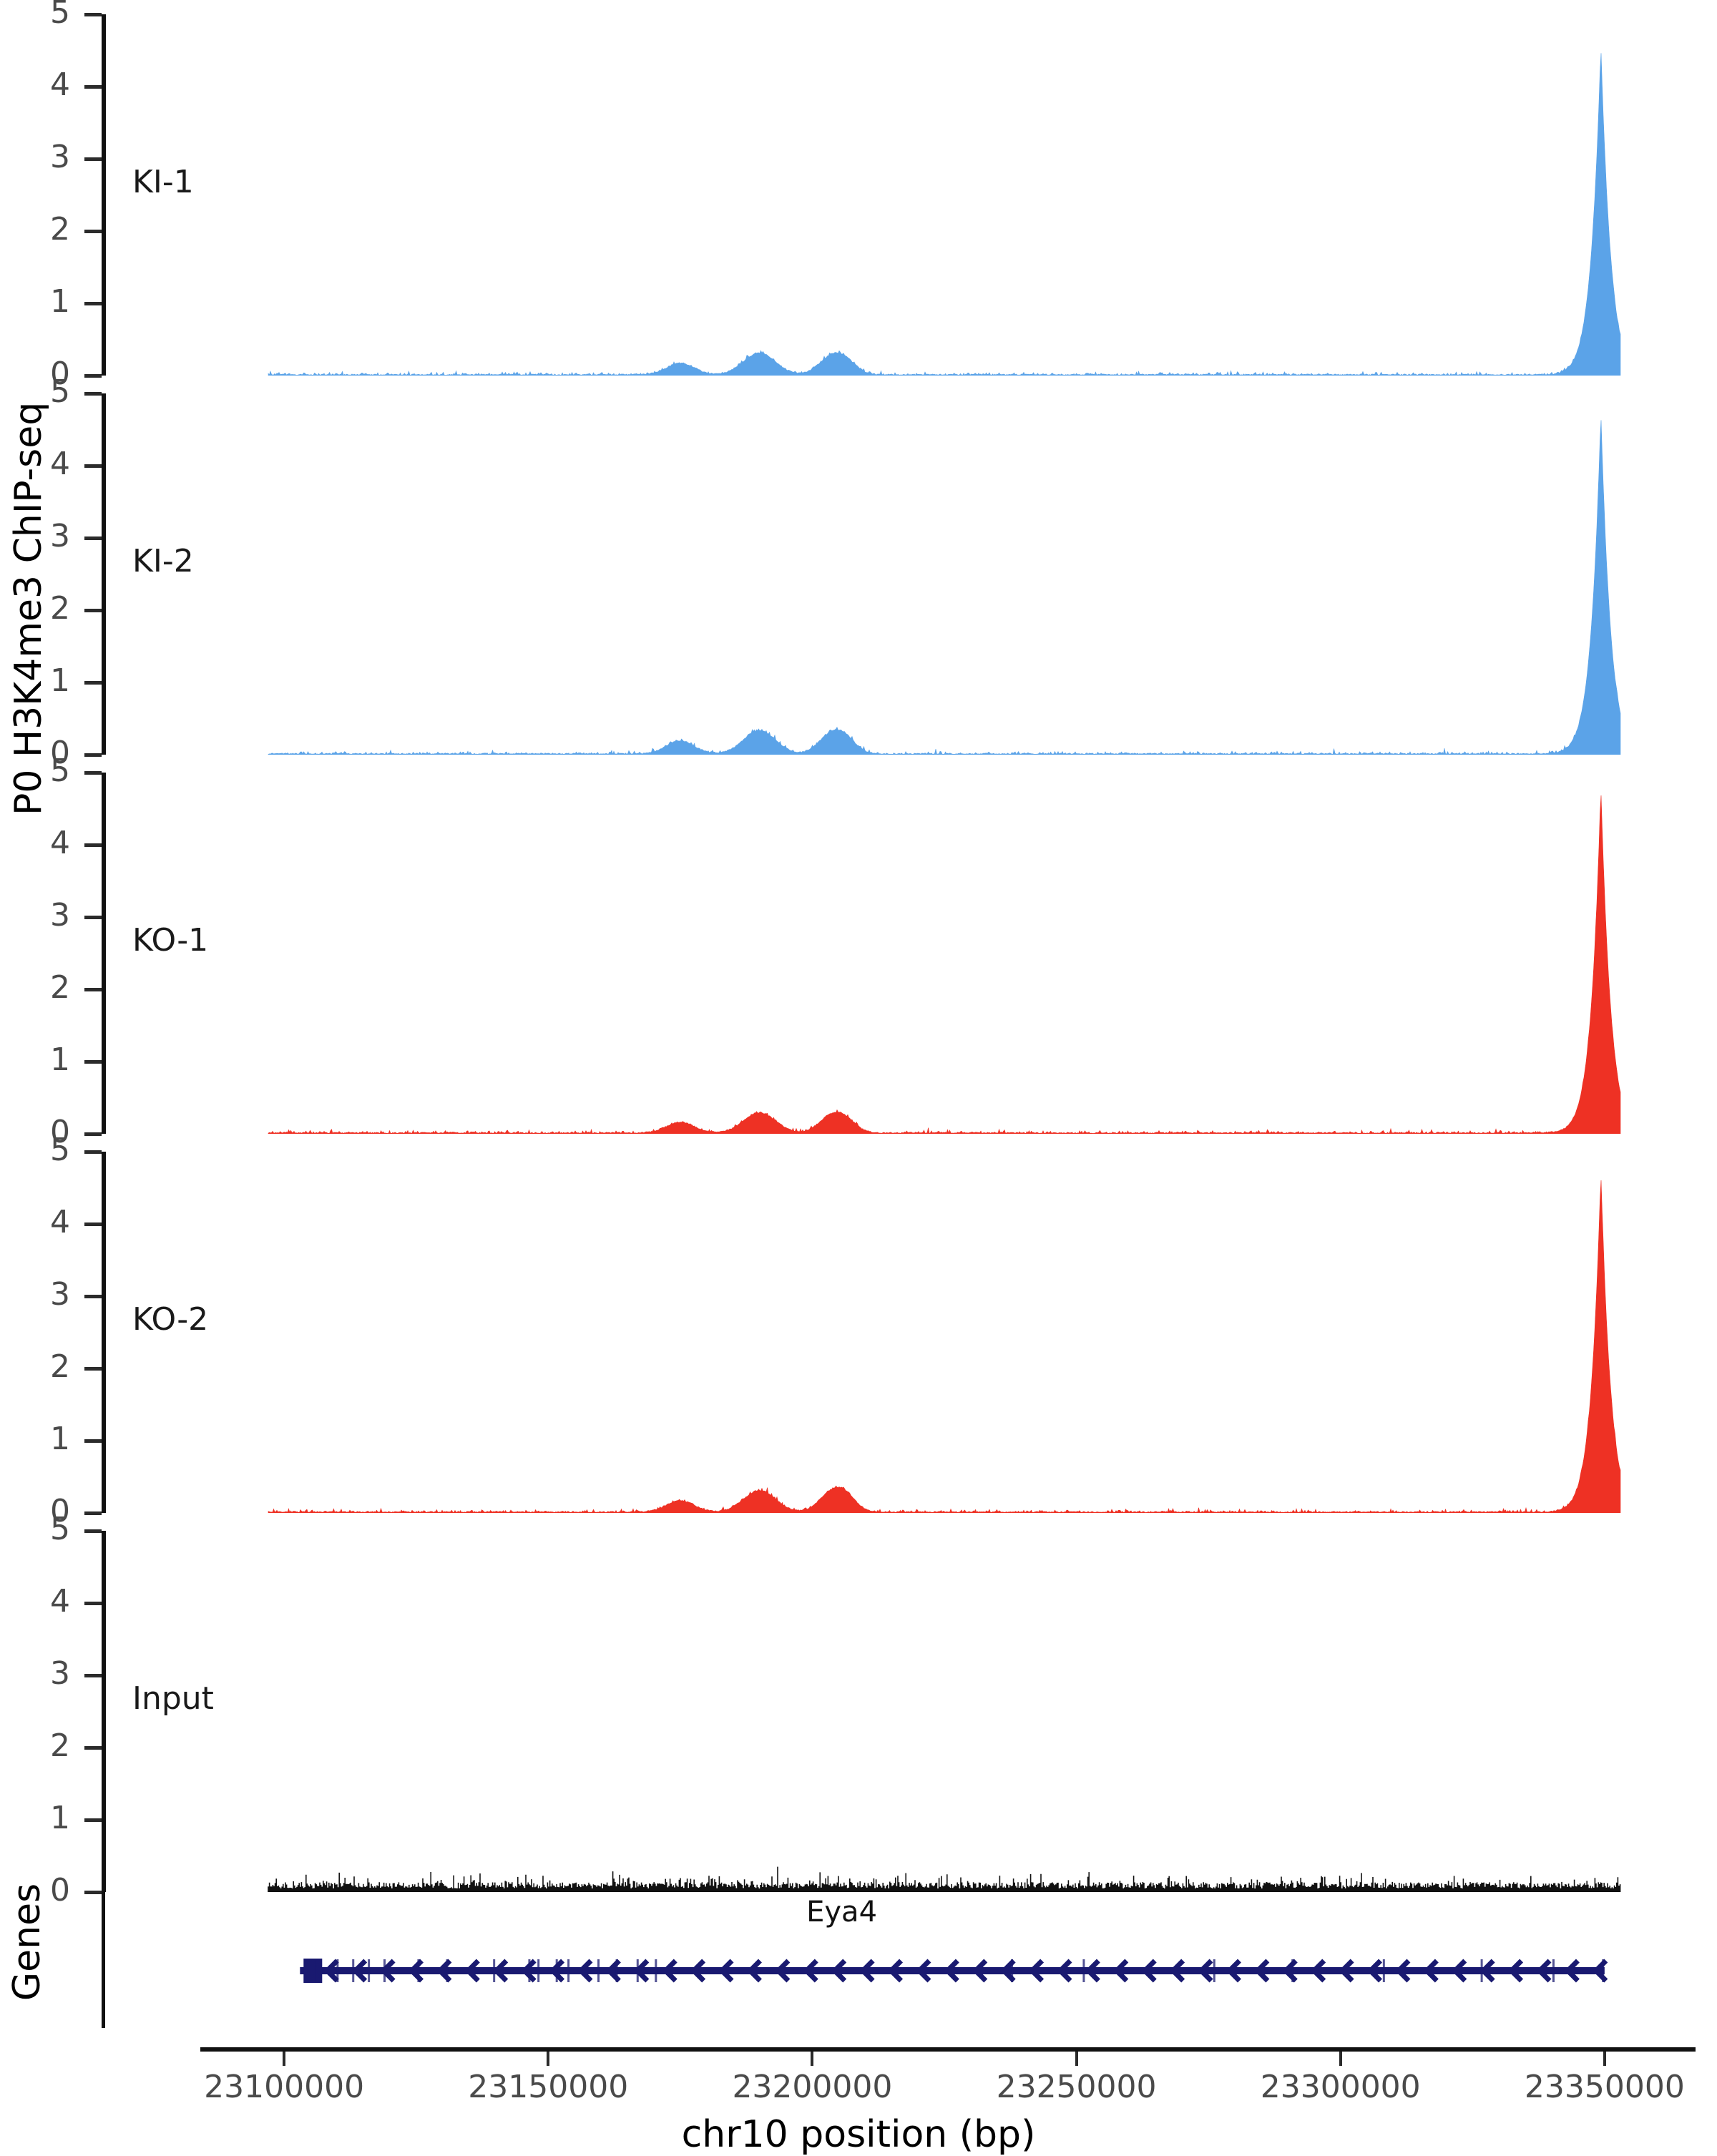  Describe the element at coordinates (858, 2135) in the screenshot. I see `x-axis-title: chr10 position (bp)` at that location.